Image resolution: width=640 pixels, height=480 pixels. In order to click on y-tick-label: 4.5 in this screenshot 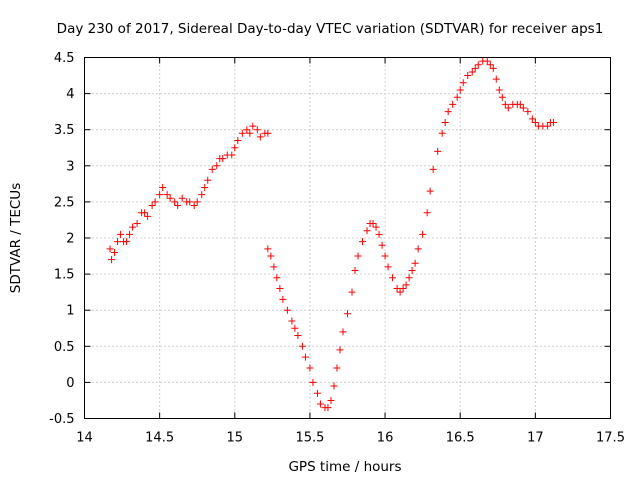, I will do `click(64, 58)`.